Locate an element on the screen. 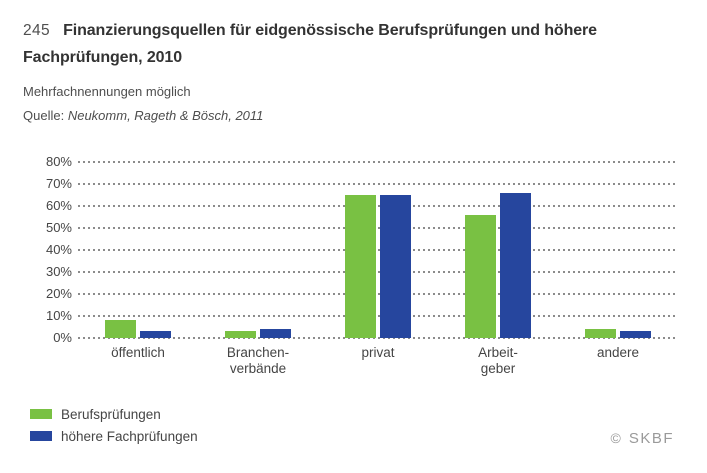 Image resolution: width=707 pixels, height=473 pixels. gridline-60% is located at coordinates (378, 206).